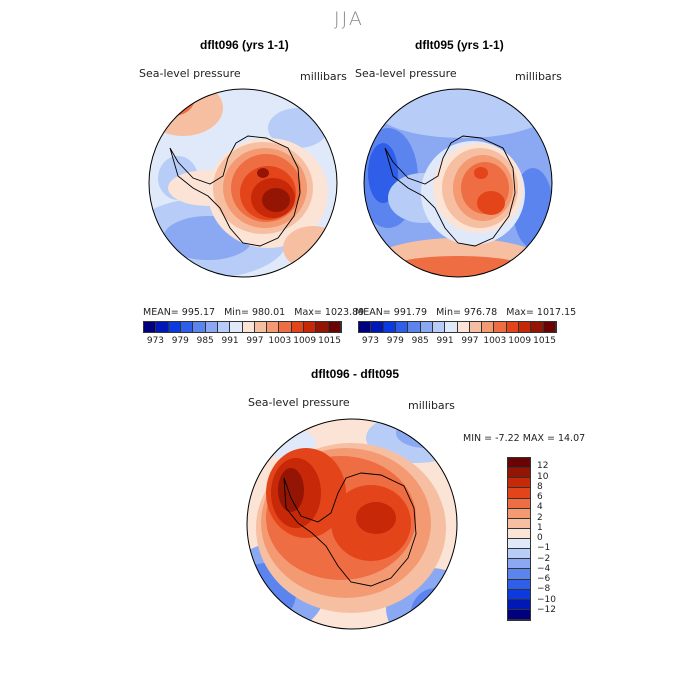  Describe the element at coordinates (544, 579) in the screenshot. I see `colorbar-tick-label: −6` at that location.